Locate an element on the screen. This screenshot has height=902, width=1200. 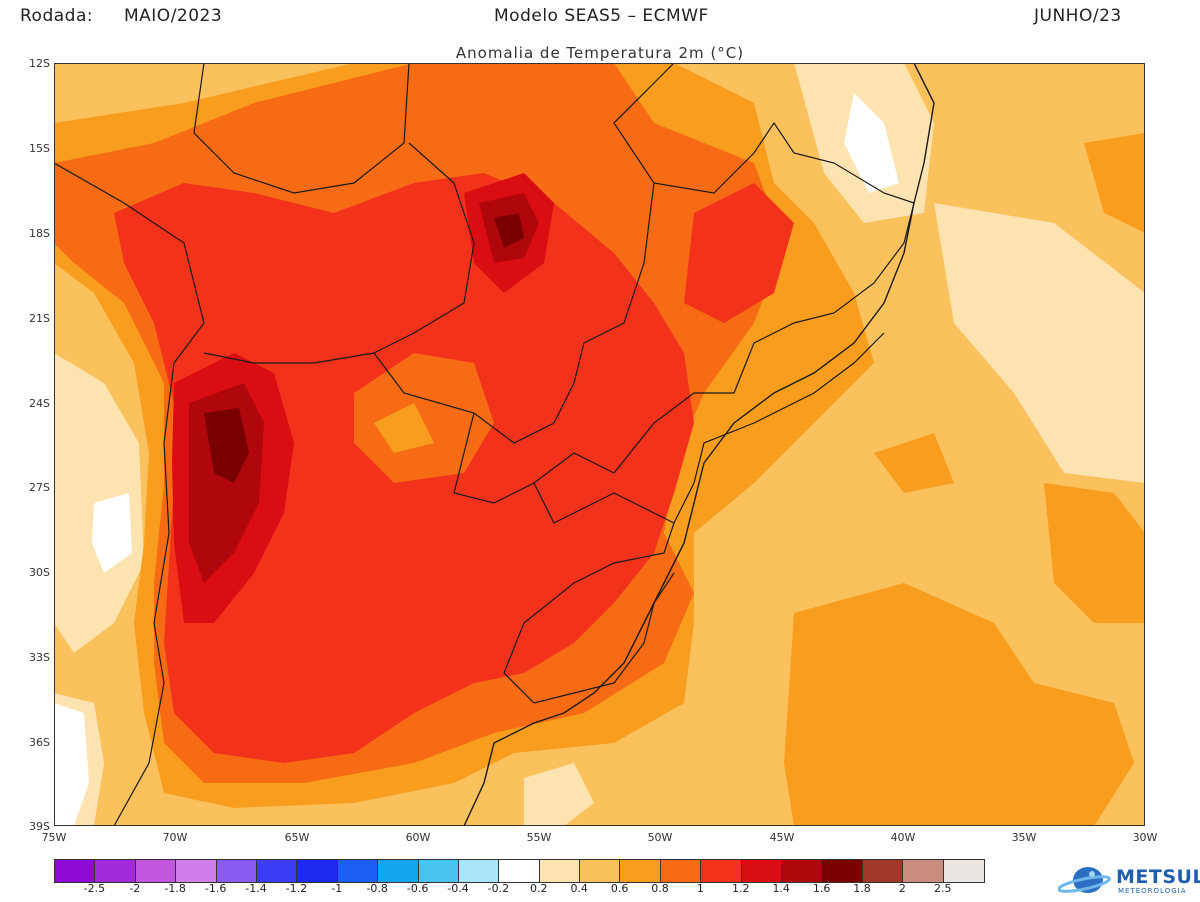
colorbar-label: -2.5 is located at coordinates (94, 888).